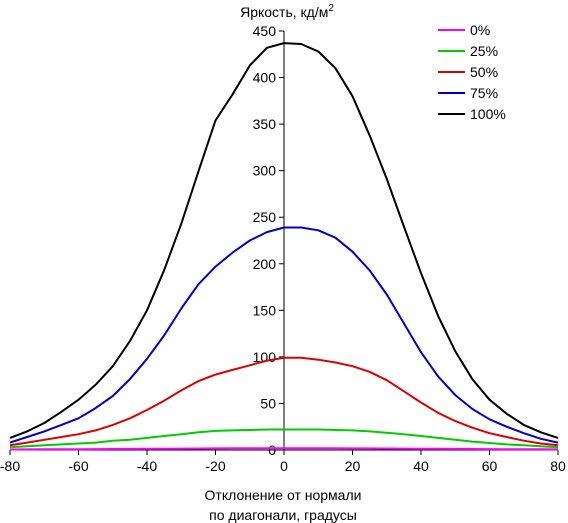 The image size is (568, 523). What do you see at coordinates (10, 466) in the screenshot?
I see `x-tick-label: -80` at bounding box center [10, 466].